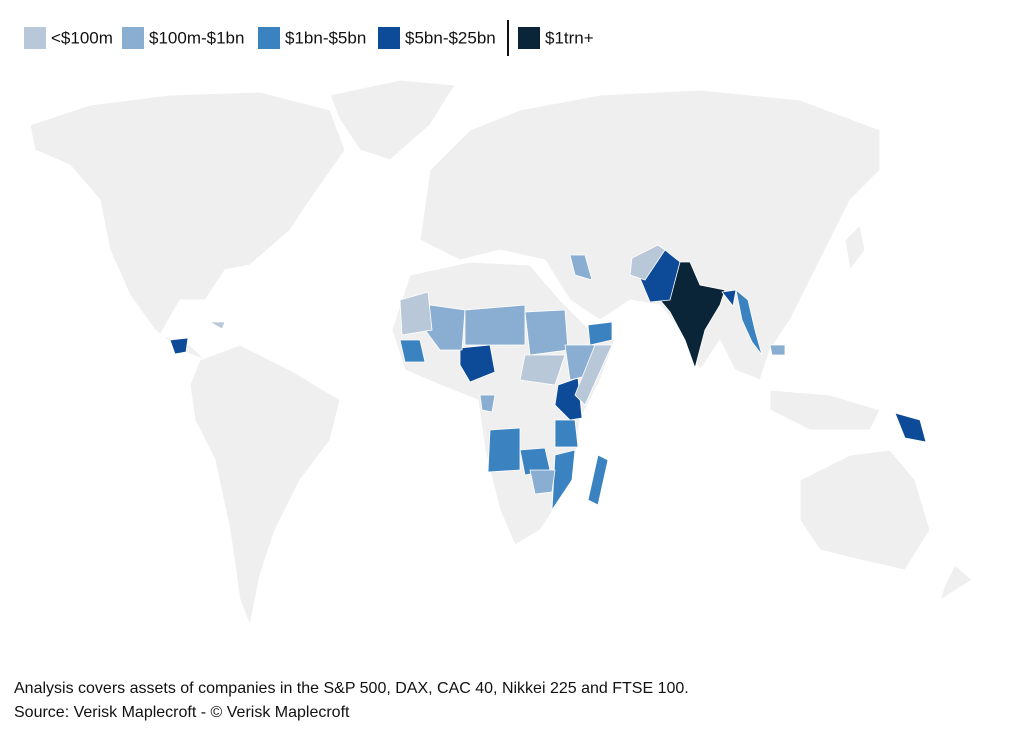 Image resolution: width=1024 pixels, height=736 pixels. I want to click on legend-label: $100m-$1bn, so click(196, 37).